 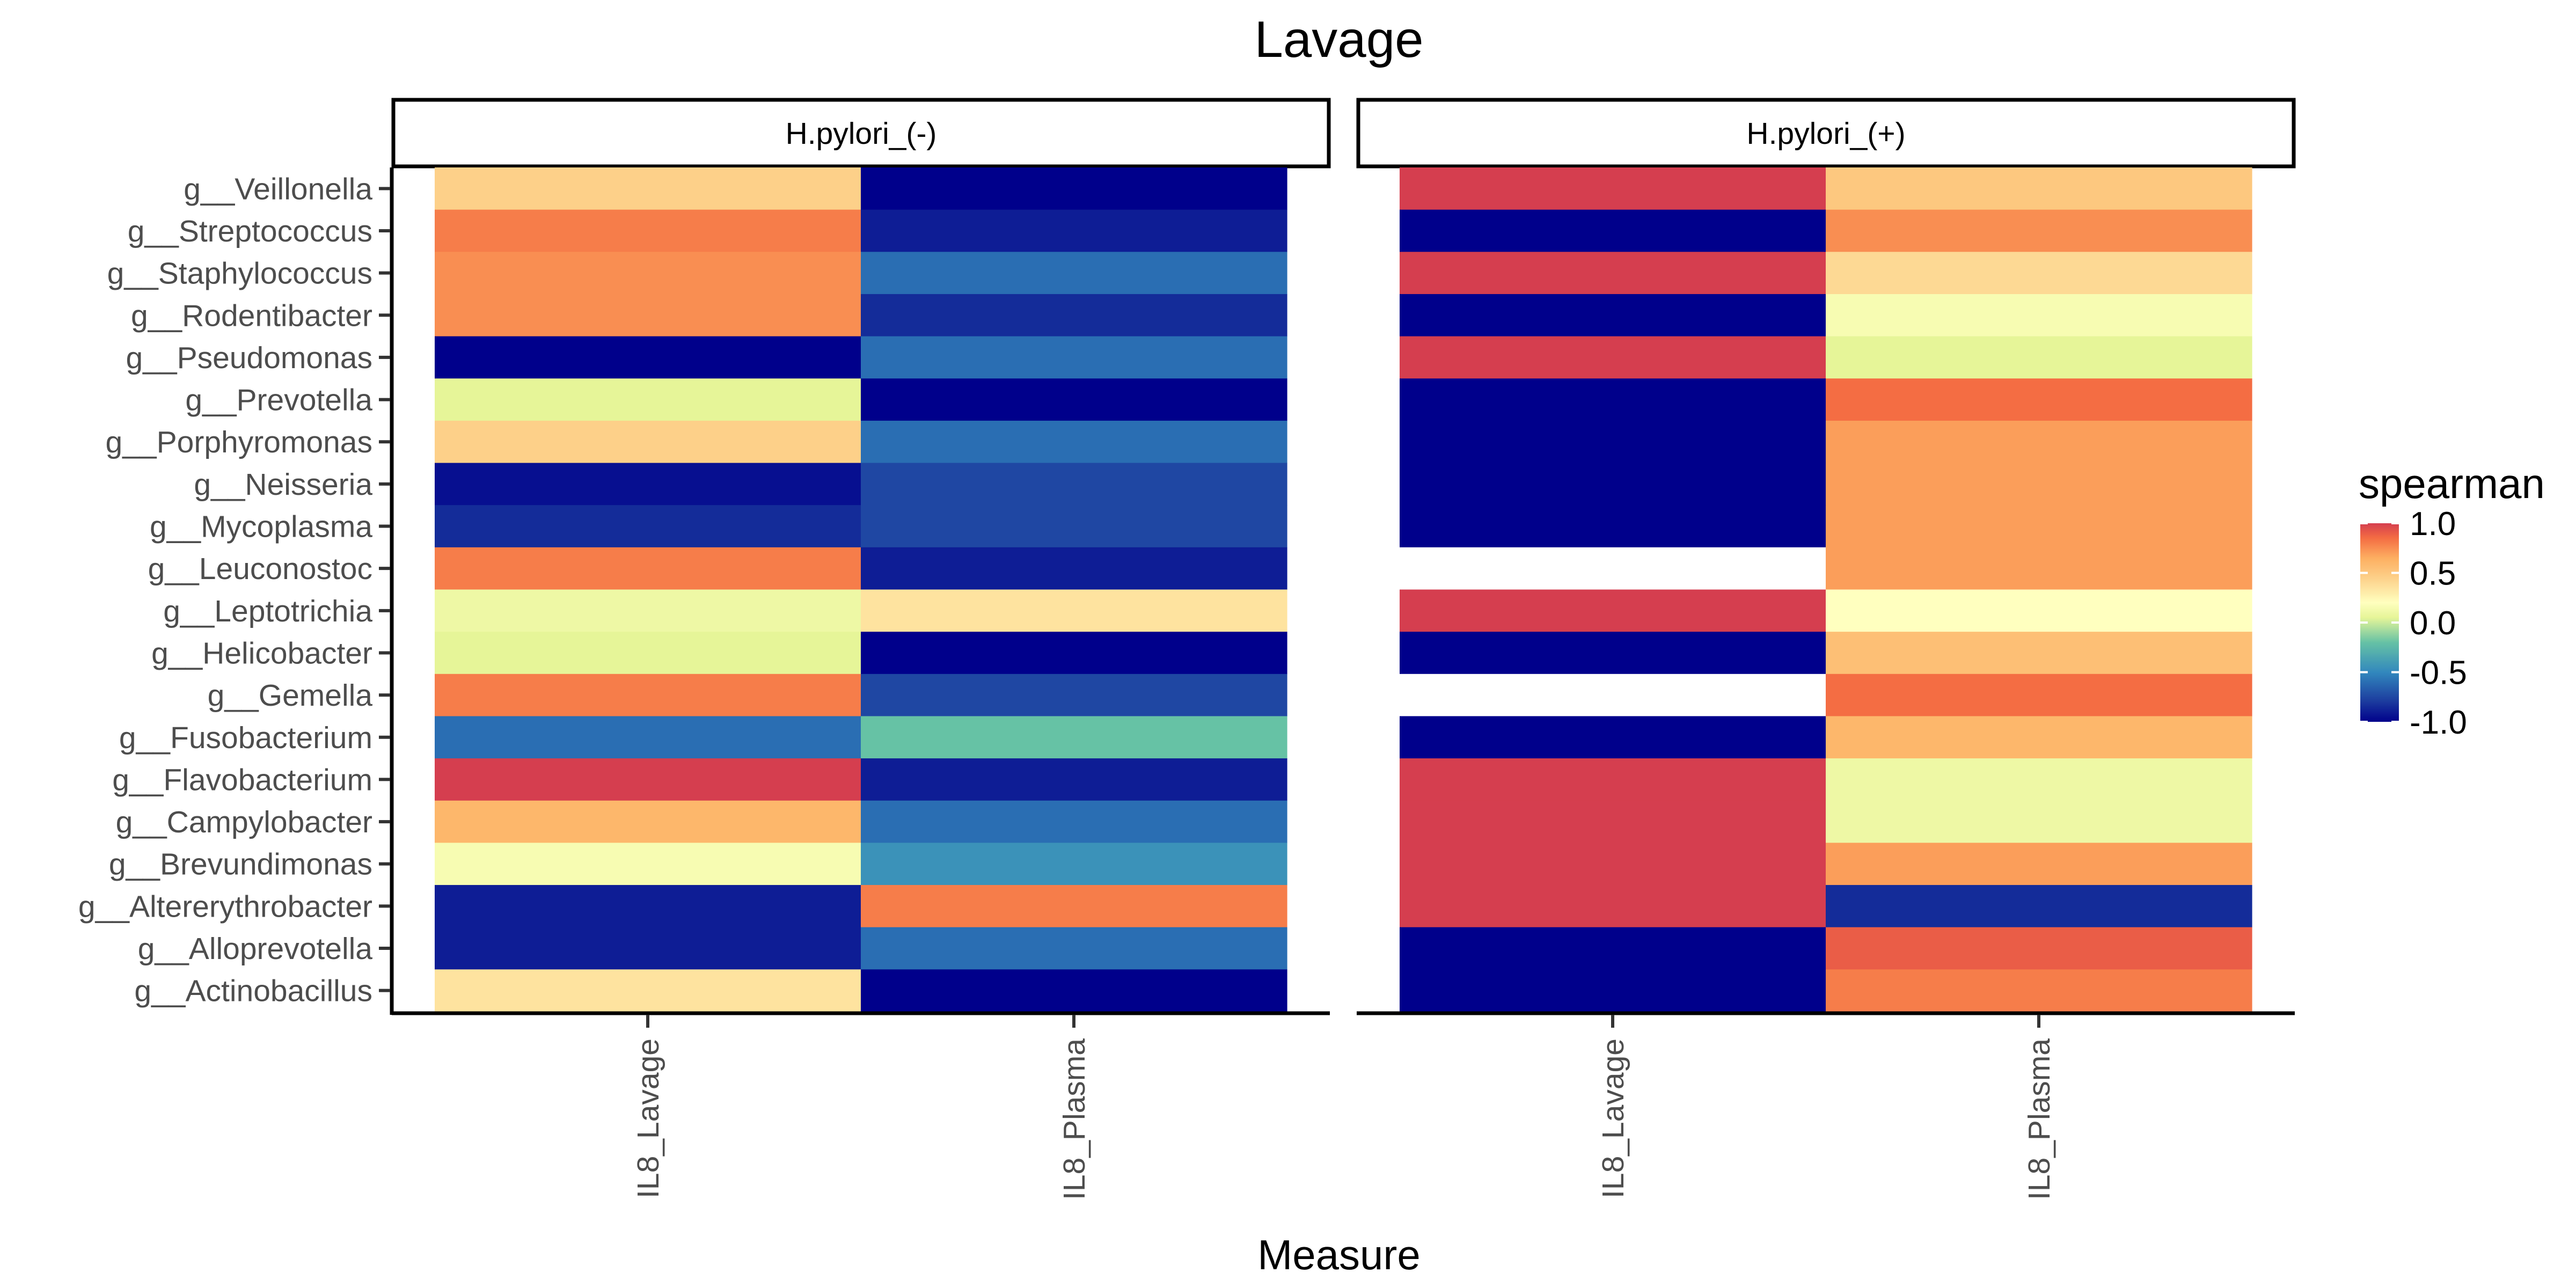 What do you see at coordinates (283, 484) in the screenshot?
I see `y-tick-label: g__Neisseria` at bounding box center [283, 484].